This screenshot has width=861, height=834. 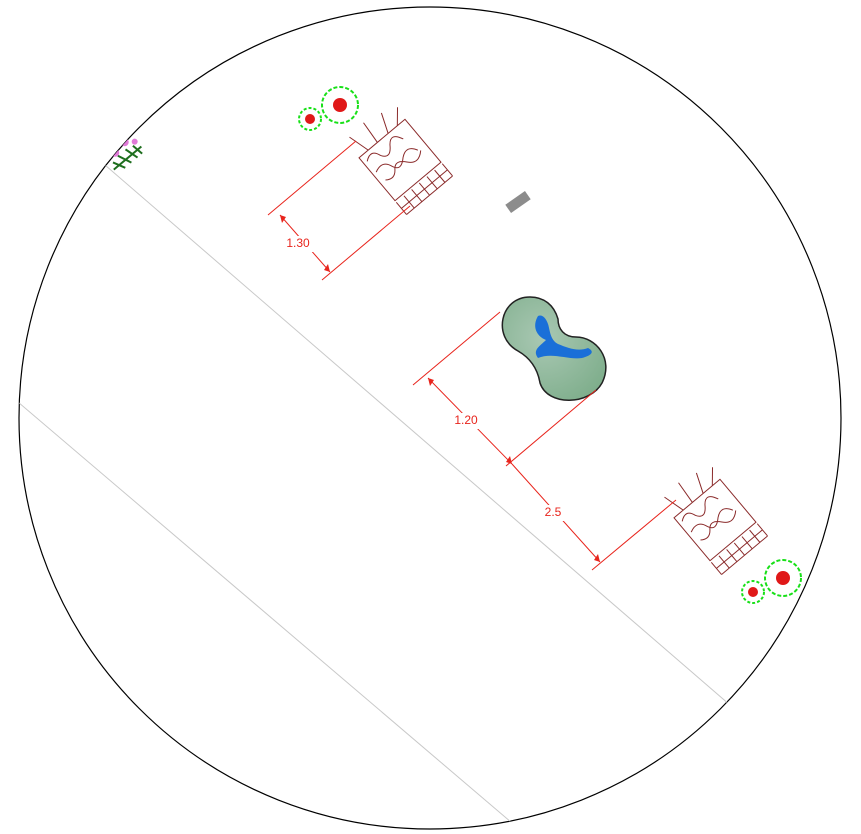 I want to click on dimension: 1.20, so click(x=504, y=389).